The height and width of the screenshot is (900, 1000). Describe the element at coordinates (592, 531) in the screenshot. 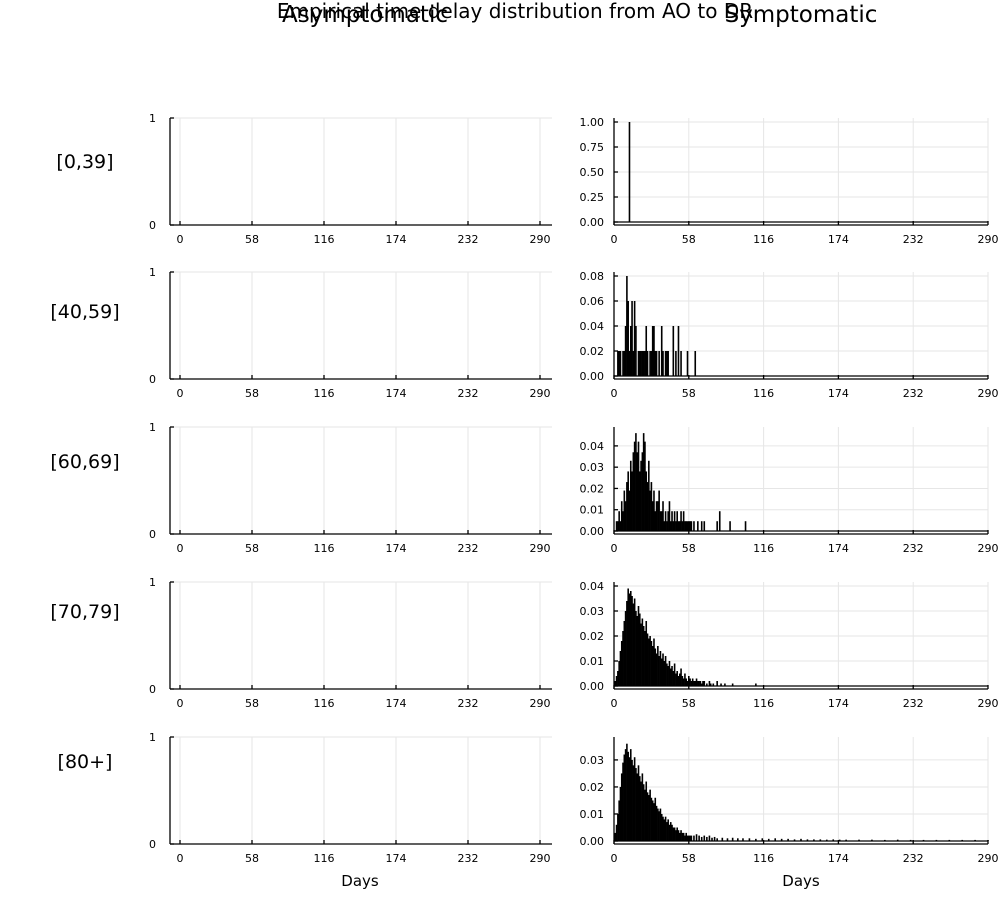

I see `y-tick-label: 0.00` at that location.